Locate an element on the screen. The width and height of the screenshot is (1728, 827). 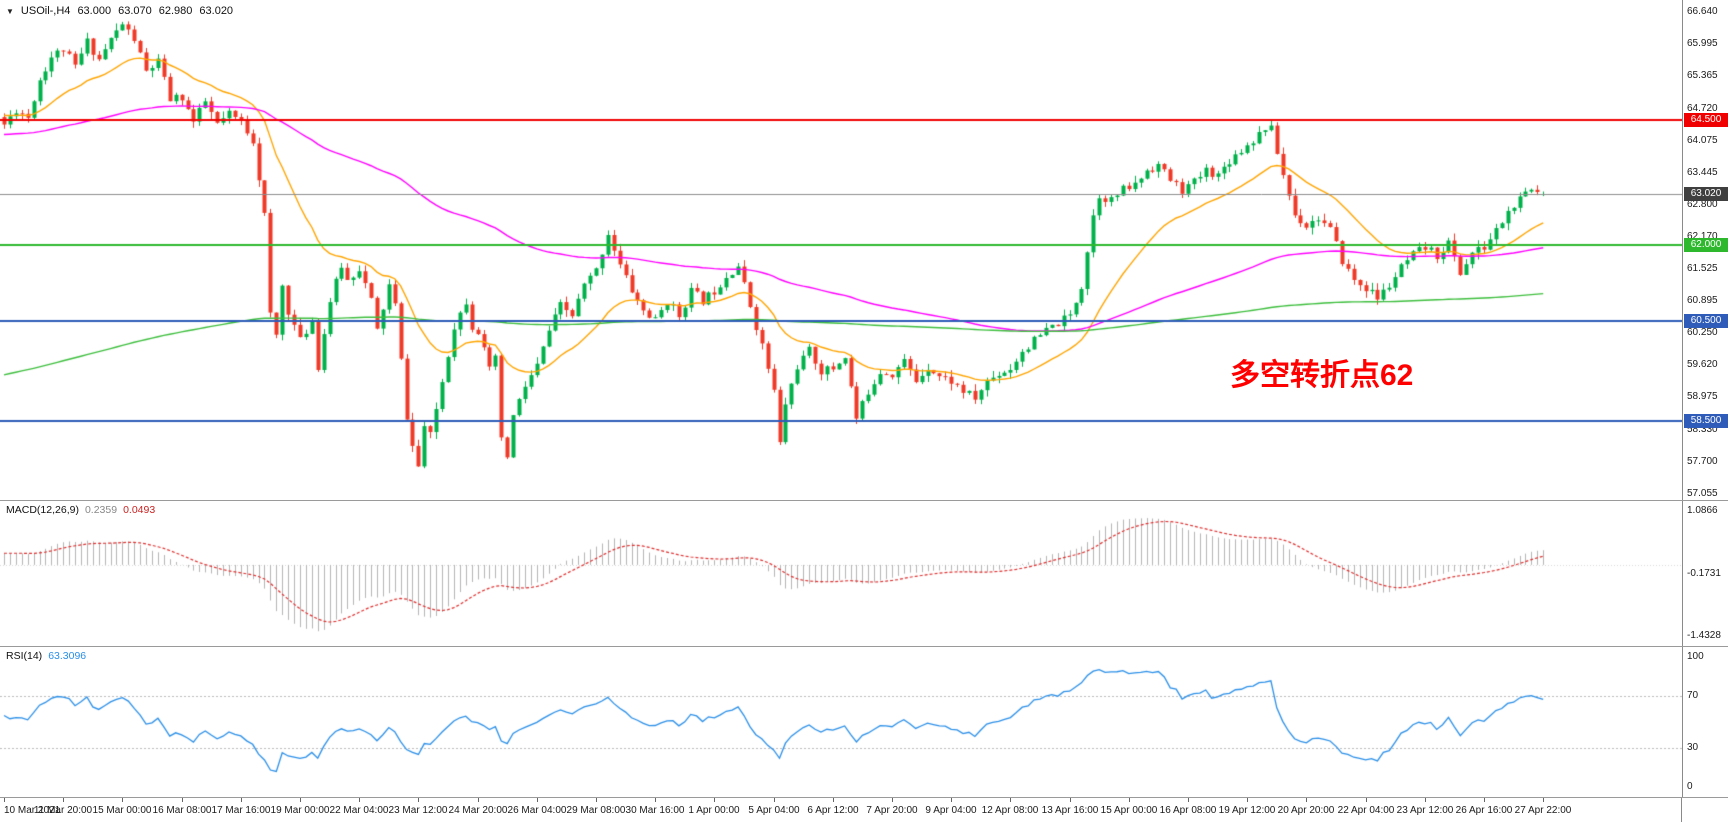
time-axis-label: 19 Apr 12:00 is located at coordinates (1247, 810).